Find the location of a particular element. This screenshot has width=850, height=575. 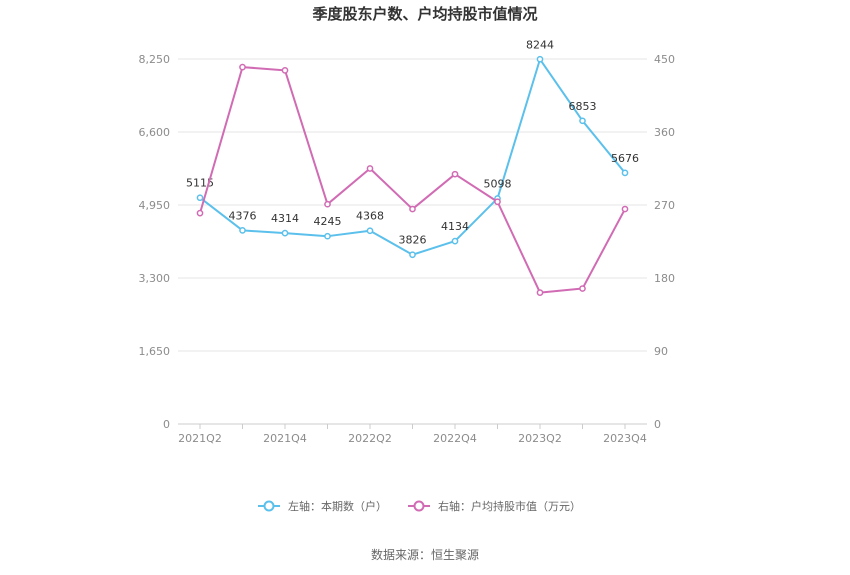

x-tick-label: 2023Q2 is located at coordinates (540, 438).